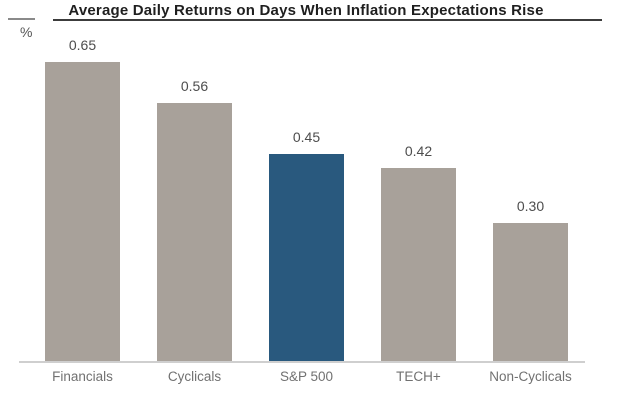 Image resolution: width=640 pixels, height=400 pixels. Describe the element at coordinates (82, 45) in the screenshot. I see `value-label-financials: 0.65` at that location.